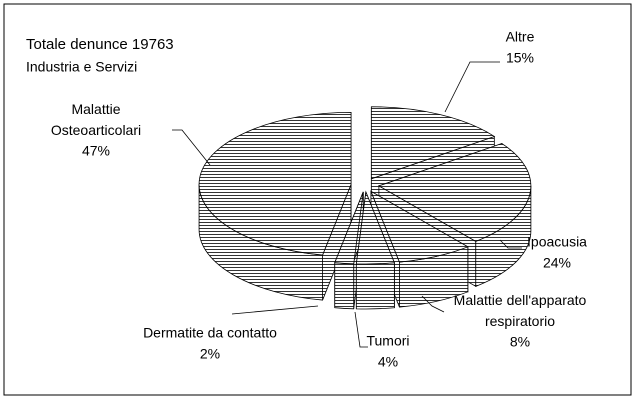 This screenshot has width=636, height=400. Describe the element at coordinates (557, 263) in the screenshot. I see `value-label: 24%` at that location.